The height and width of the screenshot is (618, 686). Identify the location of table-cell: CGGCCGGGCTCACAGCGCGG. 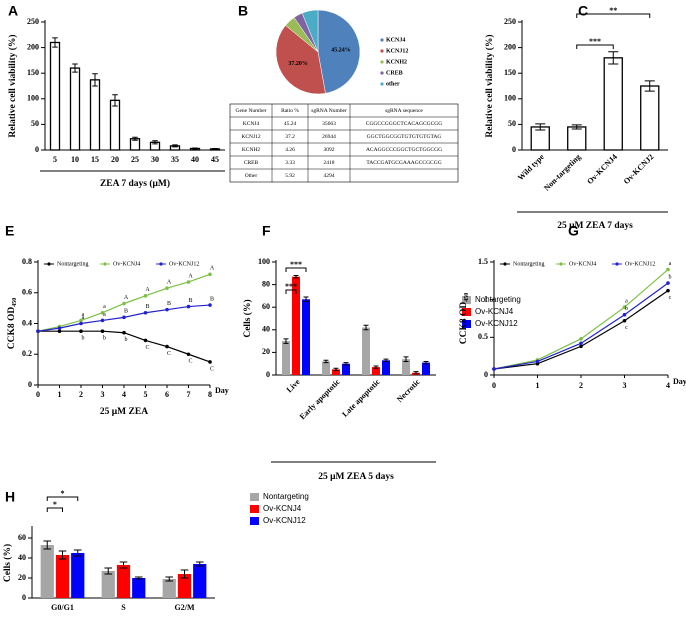
(404, 124).